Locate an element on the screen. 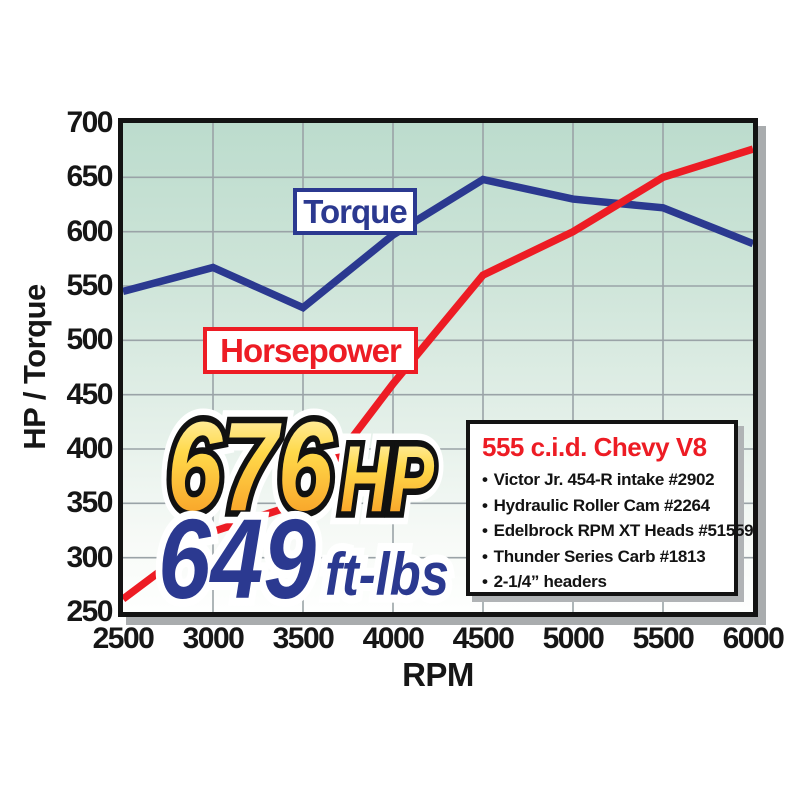 The width and height of the screenshot is (800, 800). spec-item: • Edelbrock RPM XT Heads #51559 is located at coordinates (618, 531).